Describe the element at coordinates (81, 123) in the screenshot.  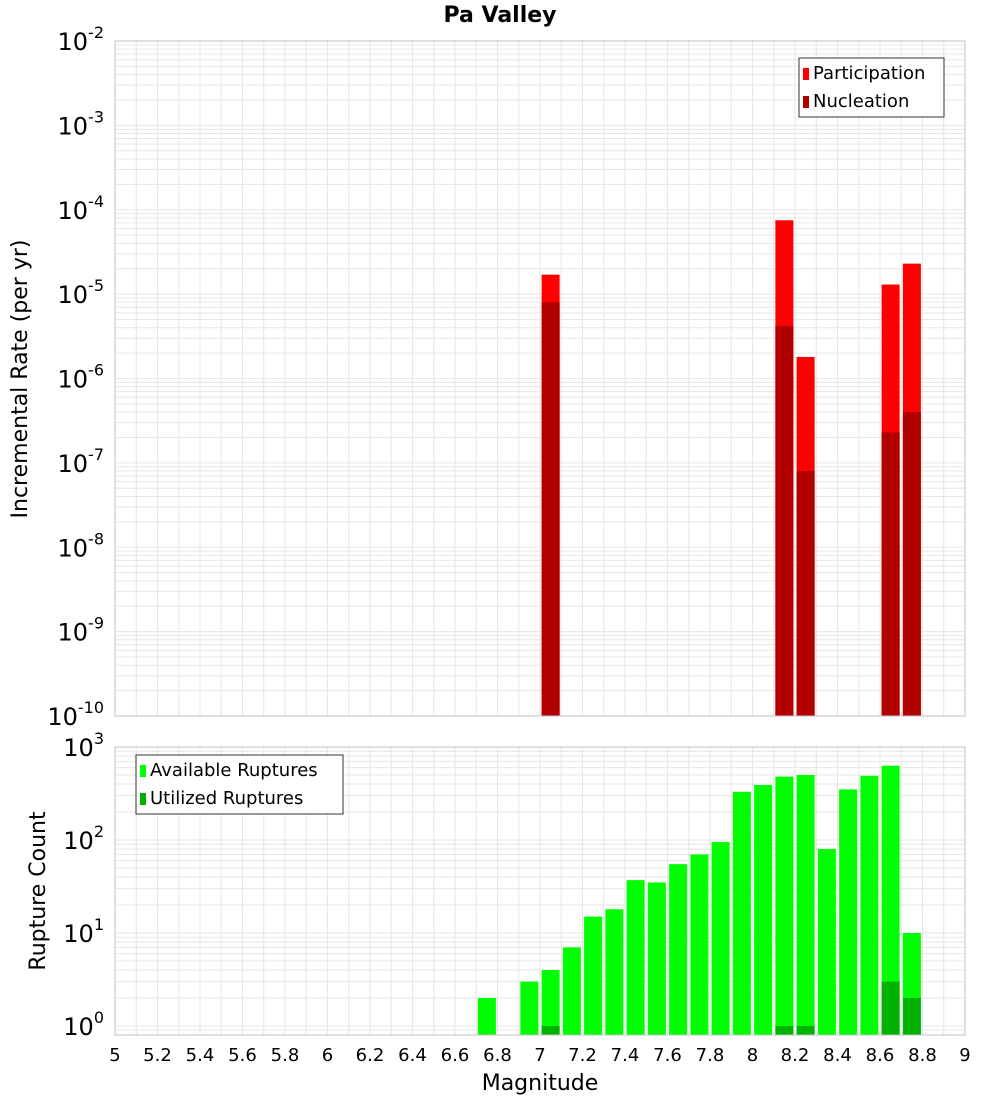
I see `y-tick-label: 10⁻³` at that location.